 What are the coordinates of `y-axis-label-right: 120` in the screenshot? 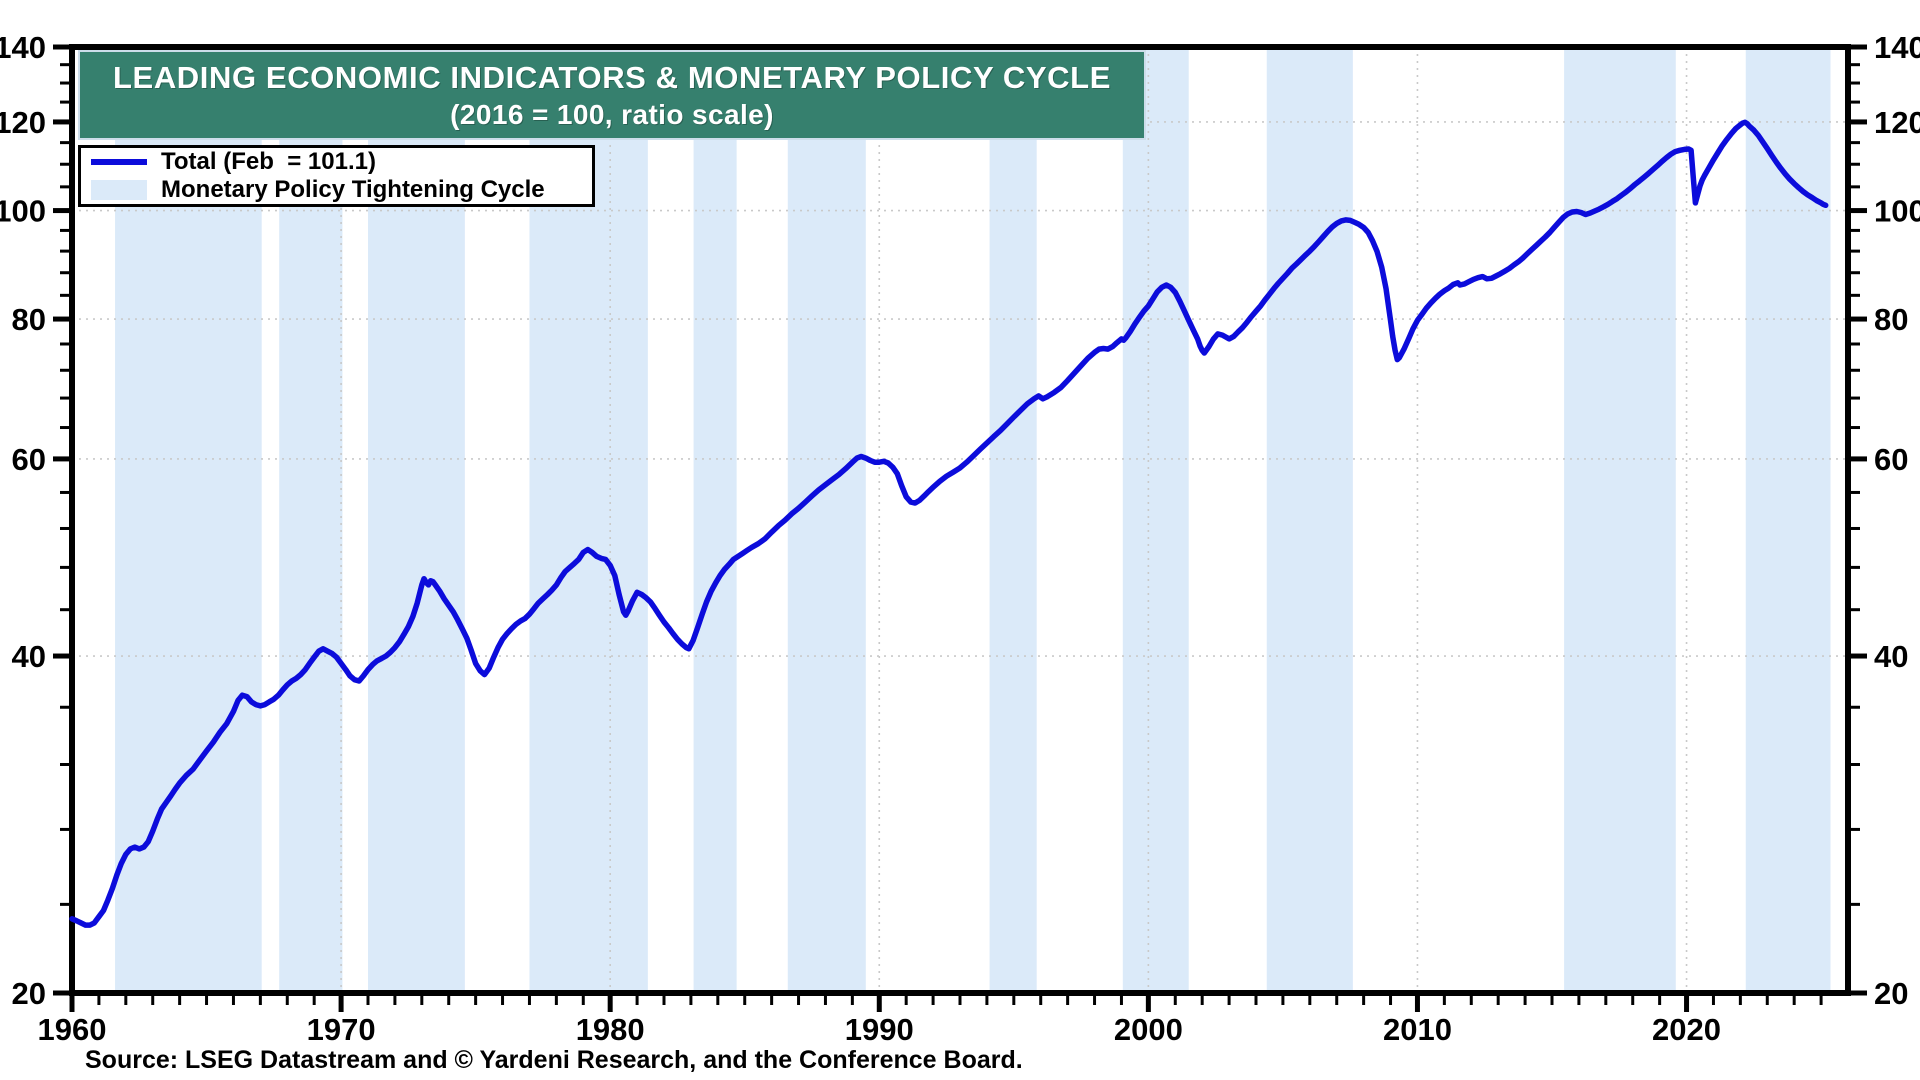 It's located at (1897, 122).